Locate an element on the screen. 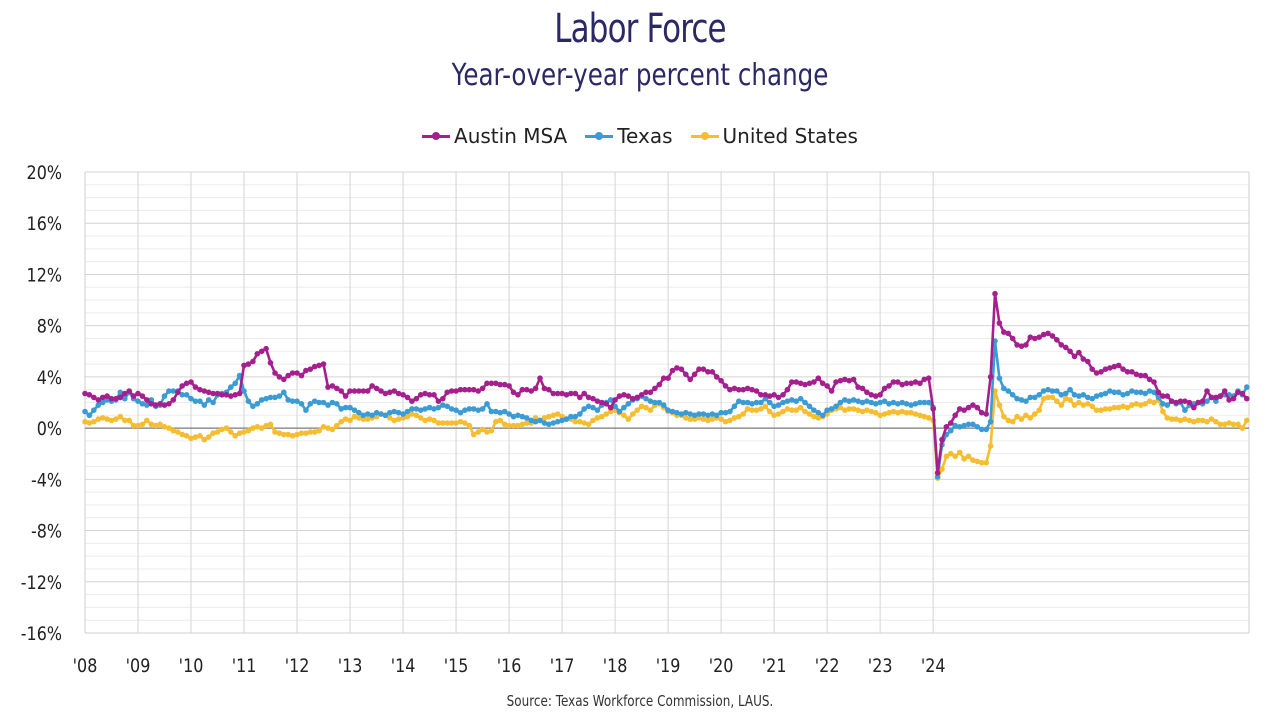 The width and height of the screenshot is (1280, 720). legend-label-texas: Texas is located at coordinates (645, 136).